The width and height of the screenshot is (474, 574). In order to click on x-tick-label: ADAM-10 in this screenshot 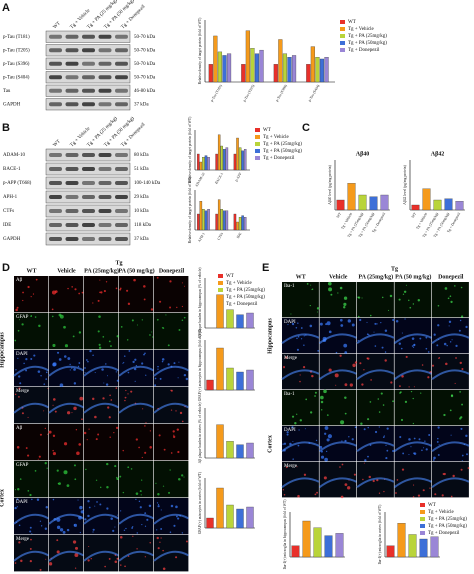, I will do `click(199, 180)`.